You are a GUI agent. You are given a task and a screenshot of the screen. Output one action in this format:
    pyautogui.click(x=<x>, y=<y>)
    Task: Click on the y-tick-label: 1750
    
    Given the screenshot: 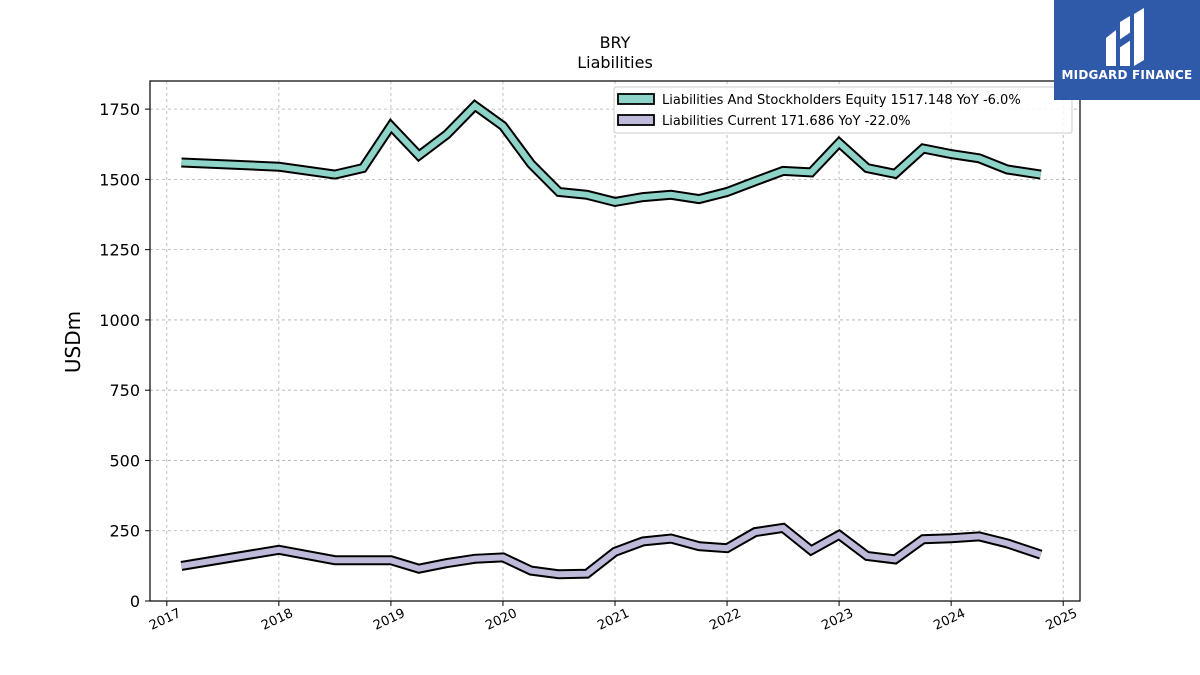 What is the action you would take?
    pyautogui.click(x=119, y=109)
    